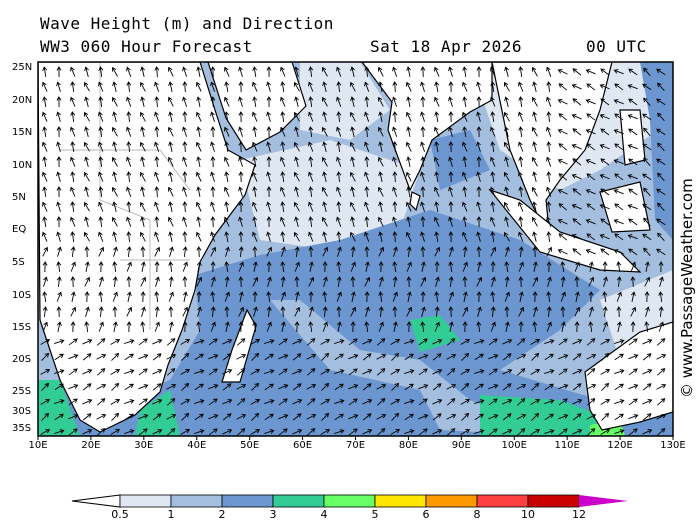 The width and height of the screenshot is (700, 525). What do you see at coordinates (22, 327) in the screenshot?
I see `lat-label: 15S` at bounding box center [22, 327].